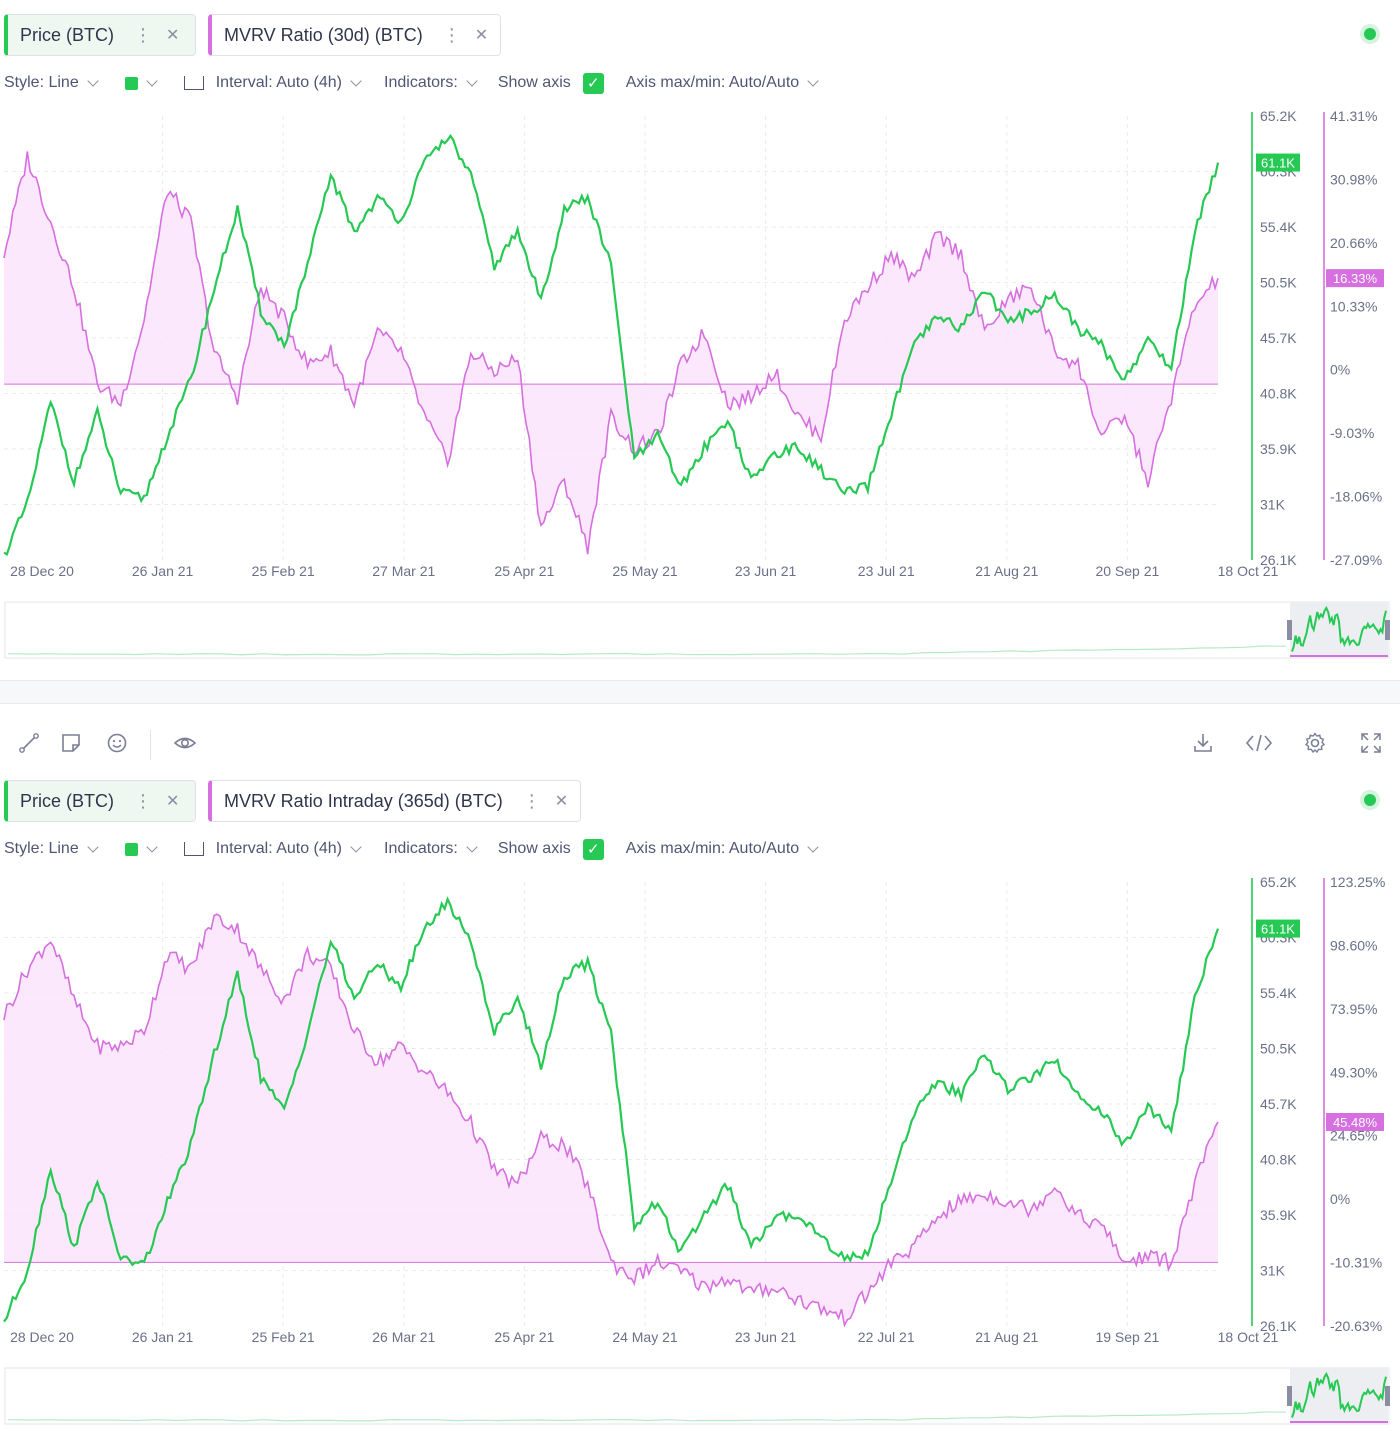  Describe the element at coordinates (1353, 1072) in the screenshot. I see `mvrv-tick-label: 49.30%` at that location.